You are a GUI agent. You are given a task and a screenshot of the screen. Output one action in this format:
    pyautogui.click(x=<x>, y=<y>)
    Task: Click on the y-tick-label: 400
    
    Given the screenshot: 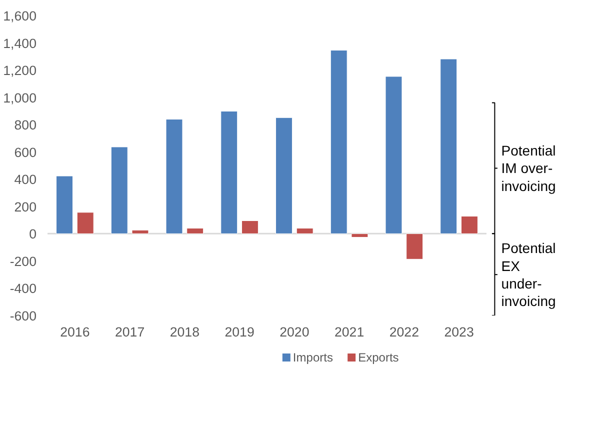 What is the action you would take?
    pyautogui.click(x=25, y=180)
    